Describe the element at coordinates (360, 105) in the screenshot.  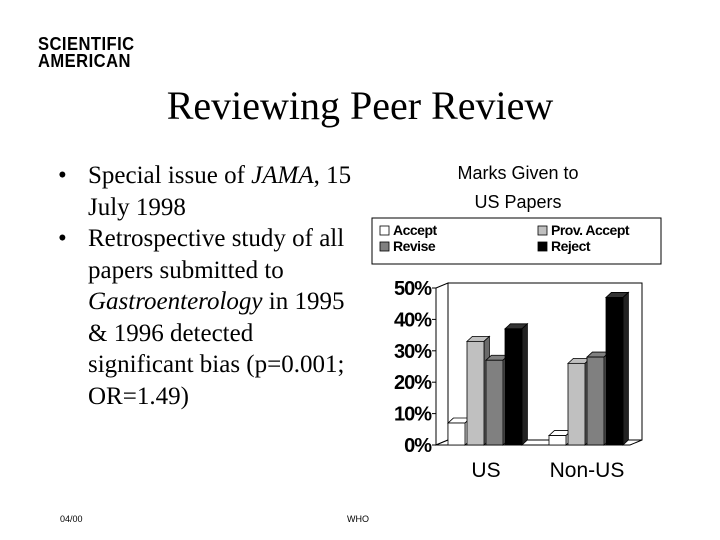
I see `slide-title: Reviewing Peer Review` at that location.